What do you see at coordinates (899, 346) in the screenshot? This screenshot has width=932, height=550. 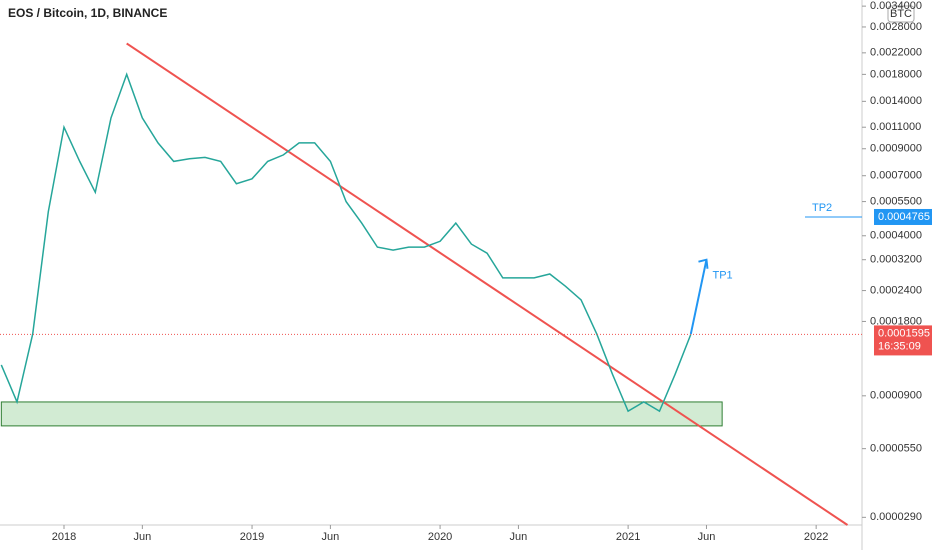 I see `countdown: 16:35:09` at bounding box center [899, 346].